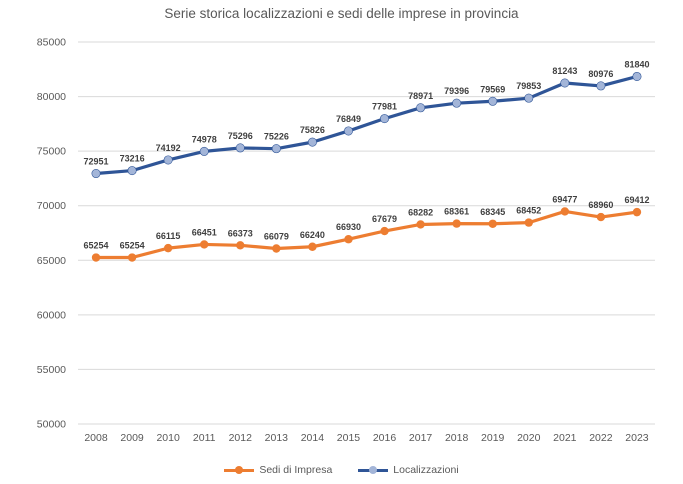  What do you see at coordinates (384, 219) in the screenshot?
I see `data-label: 67679` at bounding box center [384, 219].